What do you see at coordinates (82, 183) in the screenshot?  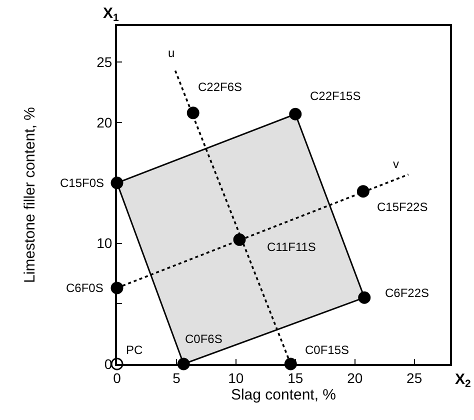 I see `annotation: C15F0S` at bounding box center [82, 183].